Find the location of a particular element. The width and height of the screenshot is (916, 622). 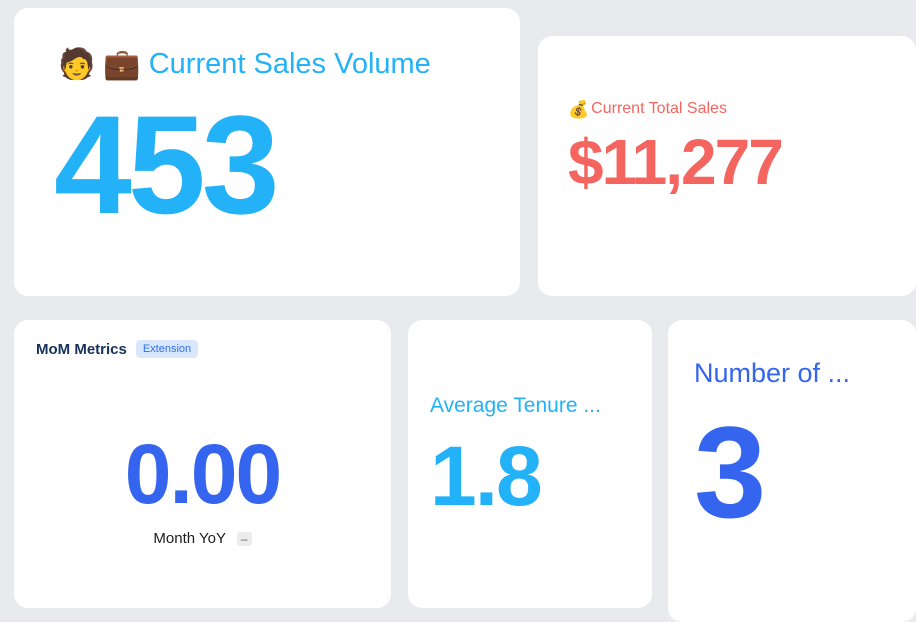

card-number-of: Number of ... 3 is located at coordinates (792, 471).